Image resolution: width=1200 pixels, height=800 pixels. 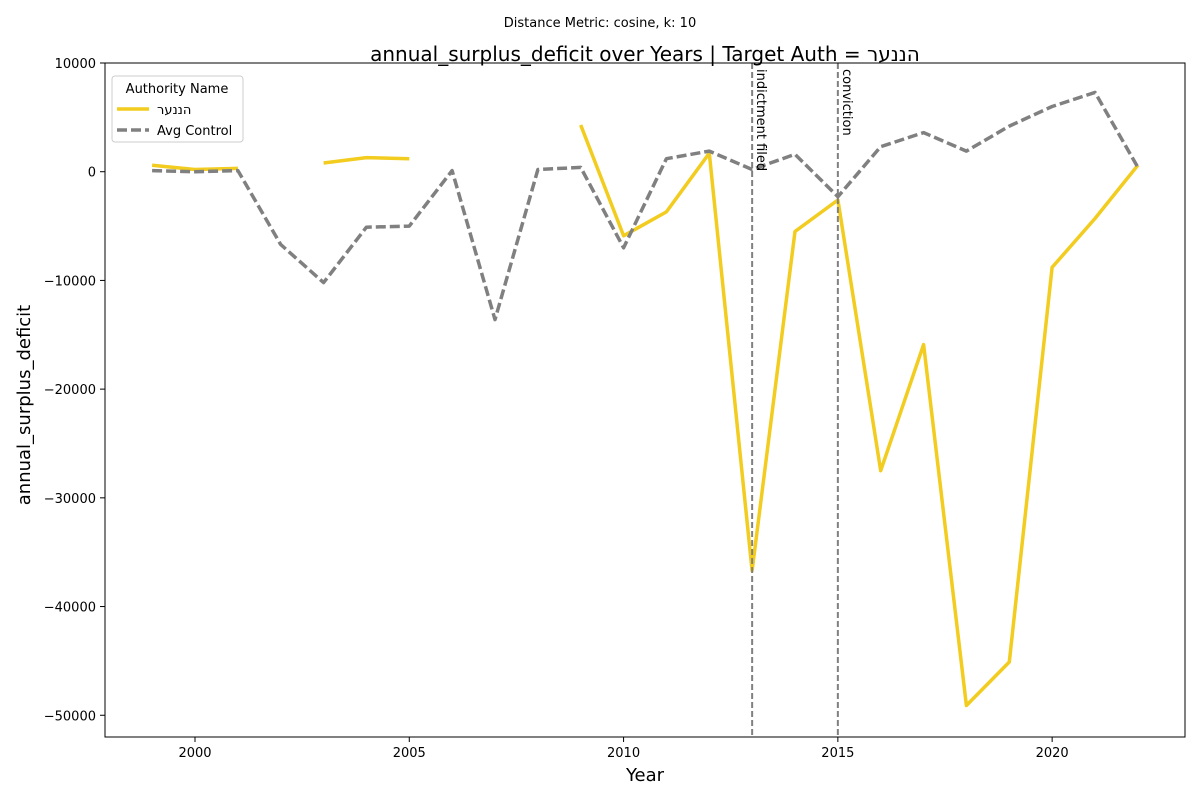 What do you see at coordinates (194, 753) in the screenshot?
I see `x-tick-label: 2000` at bounding box center [194, 753].